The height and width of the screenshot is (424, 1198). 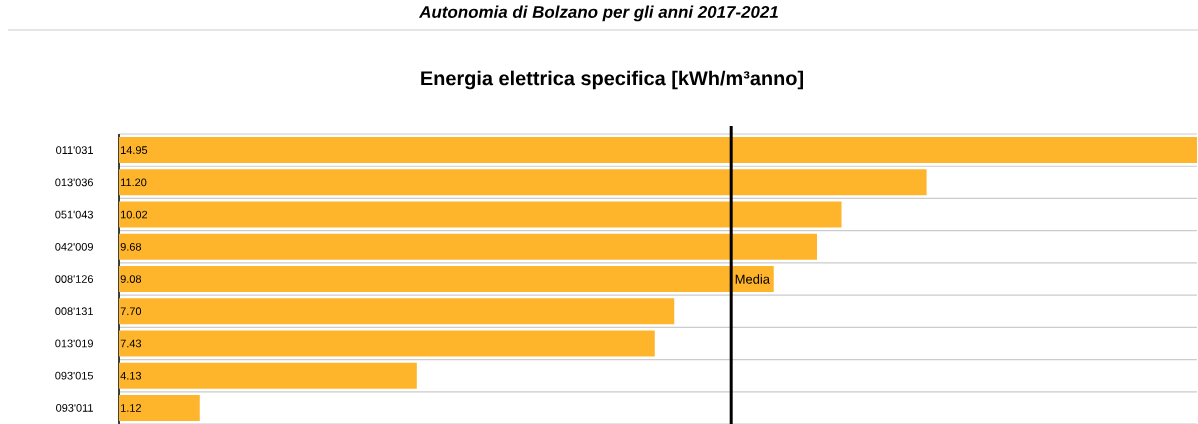 I want to click on data-label: 9.08, so click(x=131, y=279).